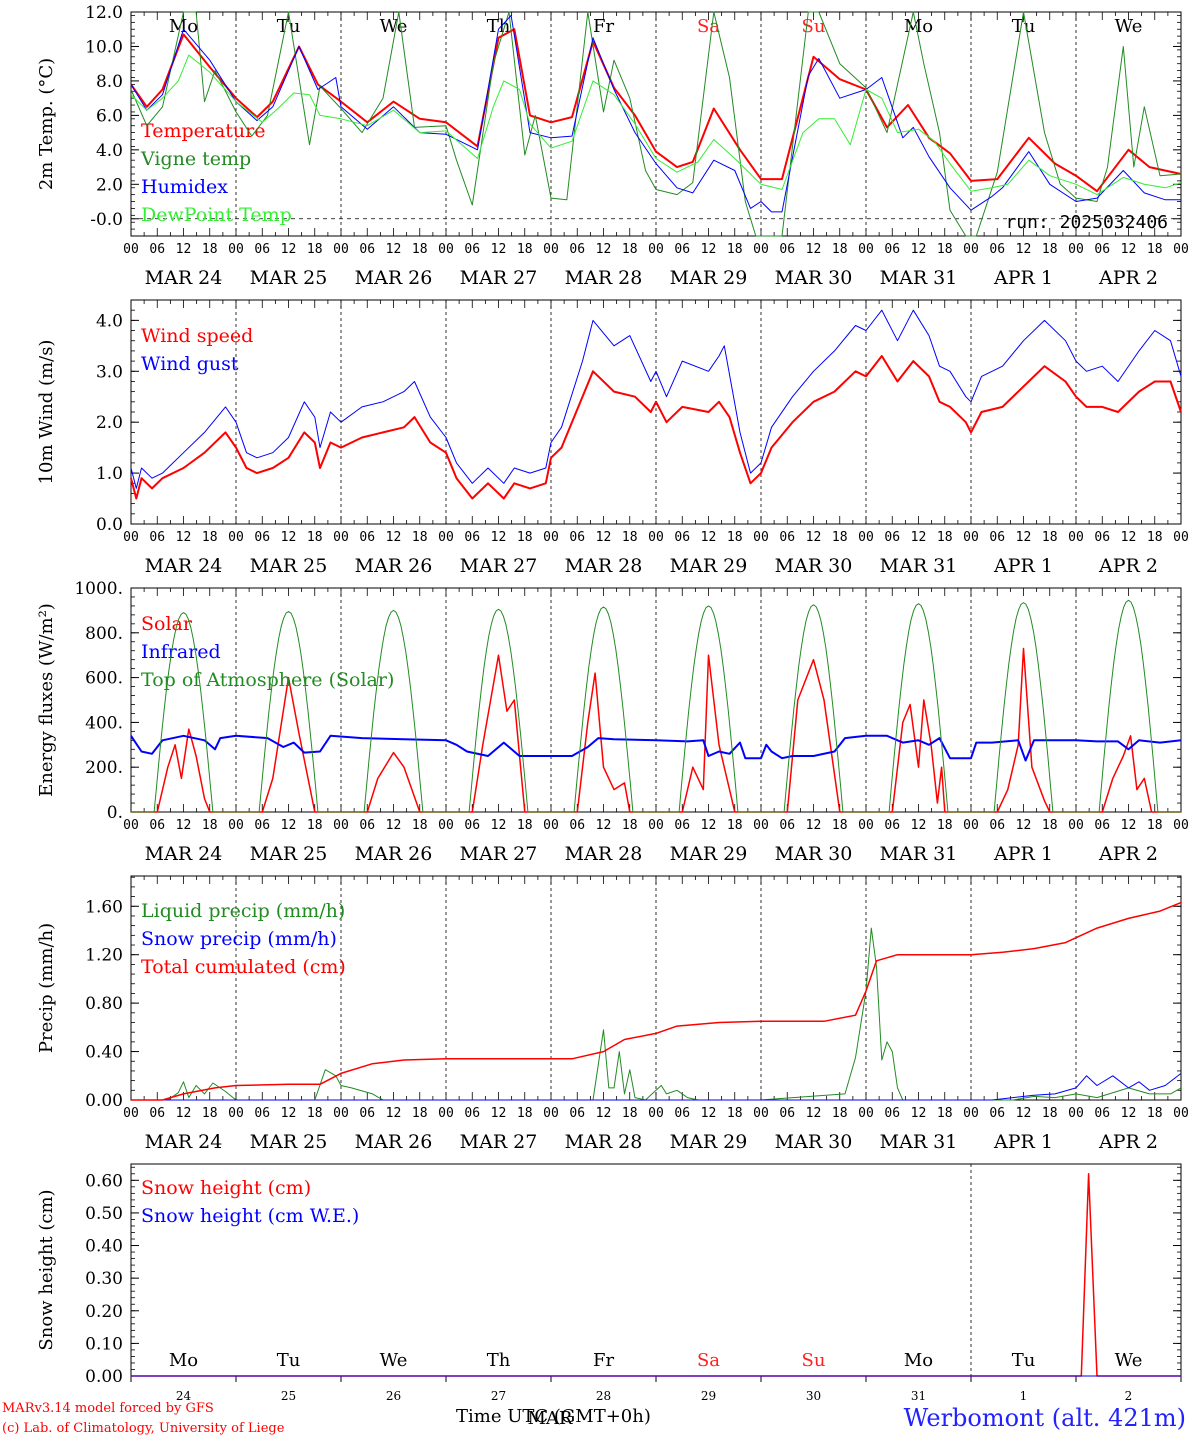 The height and width of the screenshot is (1440, 1194). What do you see at coordinates (190, 364) in the screenshot?
I see `legend-entry: Wind gust` at bounding box center [190, 364].